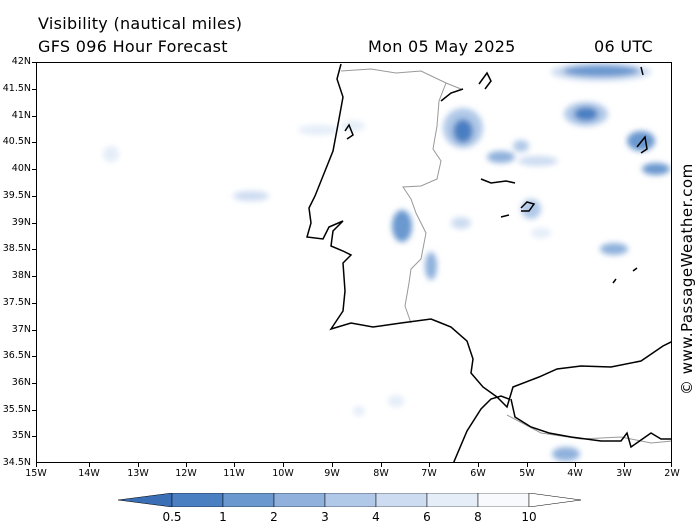  Describe the element at coordinates (138, 473) in the screenshot. I see `lon-label: 13W` at that location.